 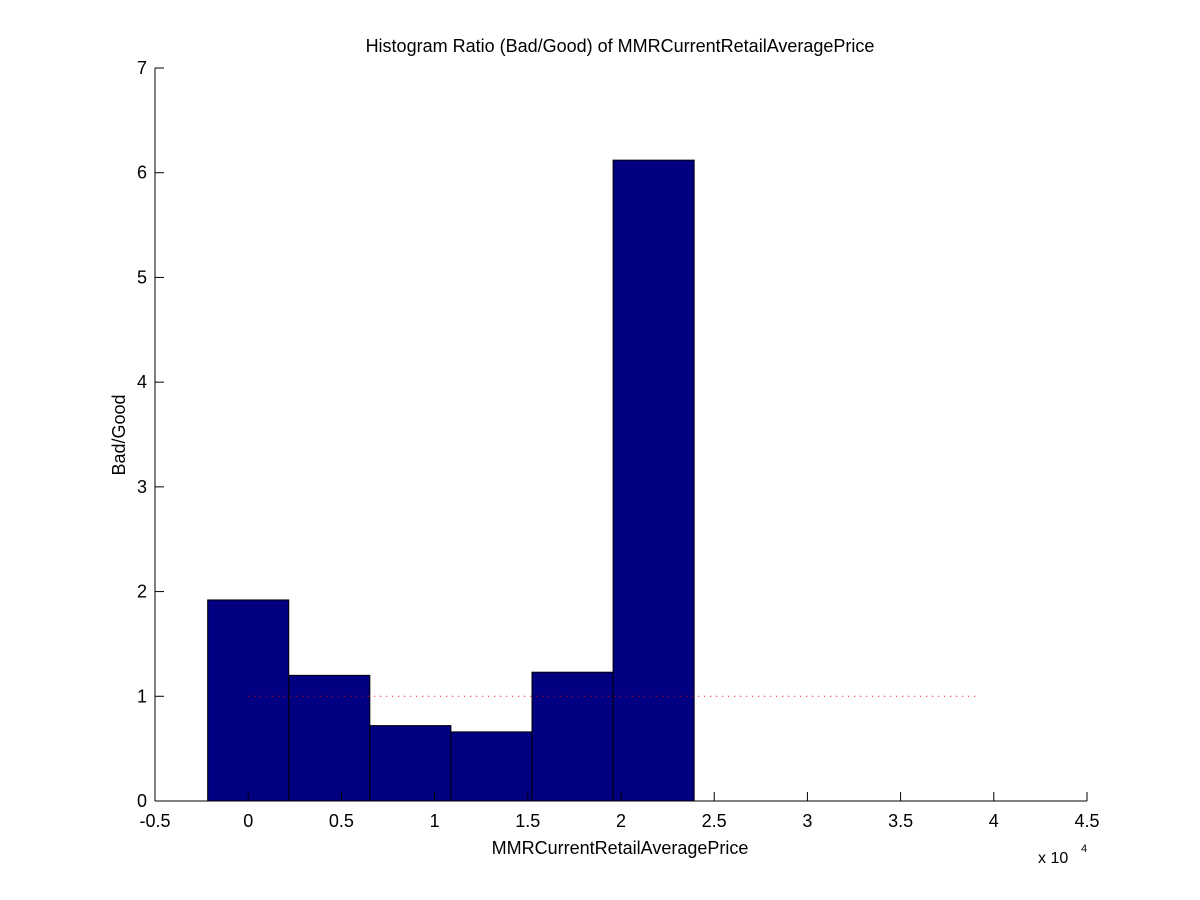 I want to click on y-tick-label: 7, so click(x=142, y=68).